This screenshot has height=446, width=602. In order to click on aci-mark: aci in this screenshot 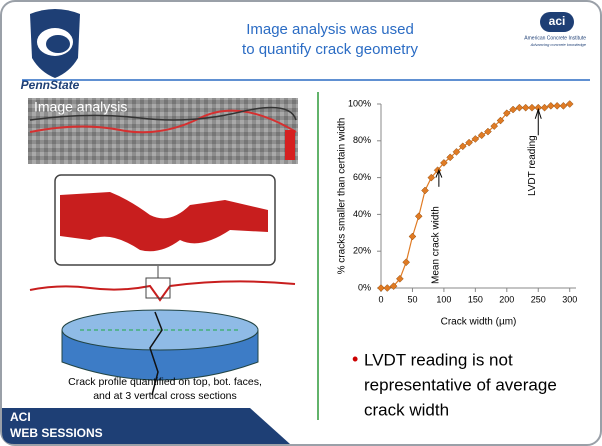, I will do `click(557, 21)`.